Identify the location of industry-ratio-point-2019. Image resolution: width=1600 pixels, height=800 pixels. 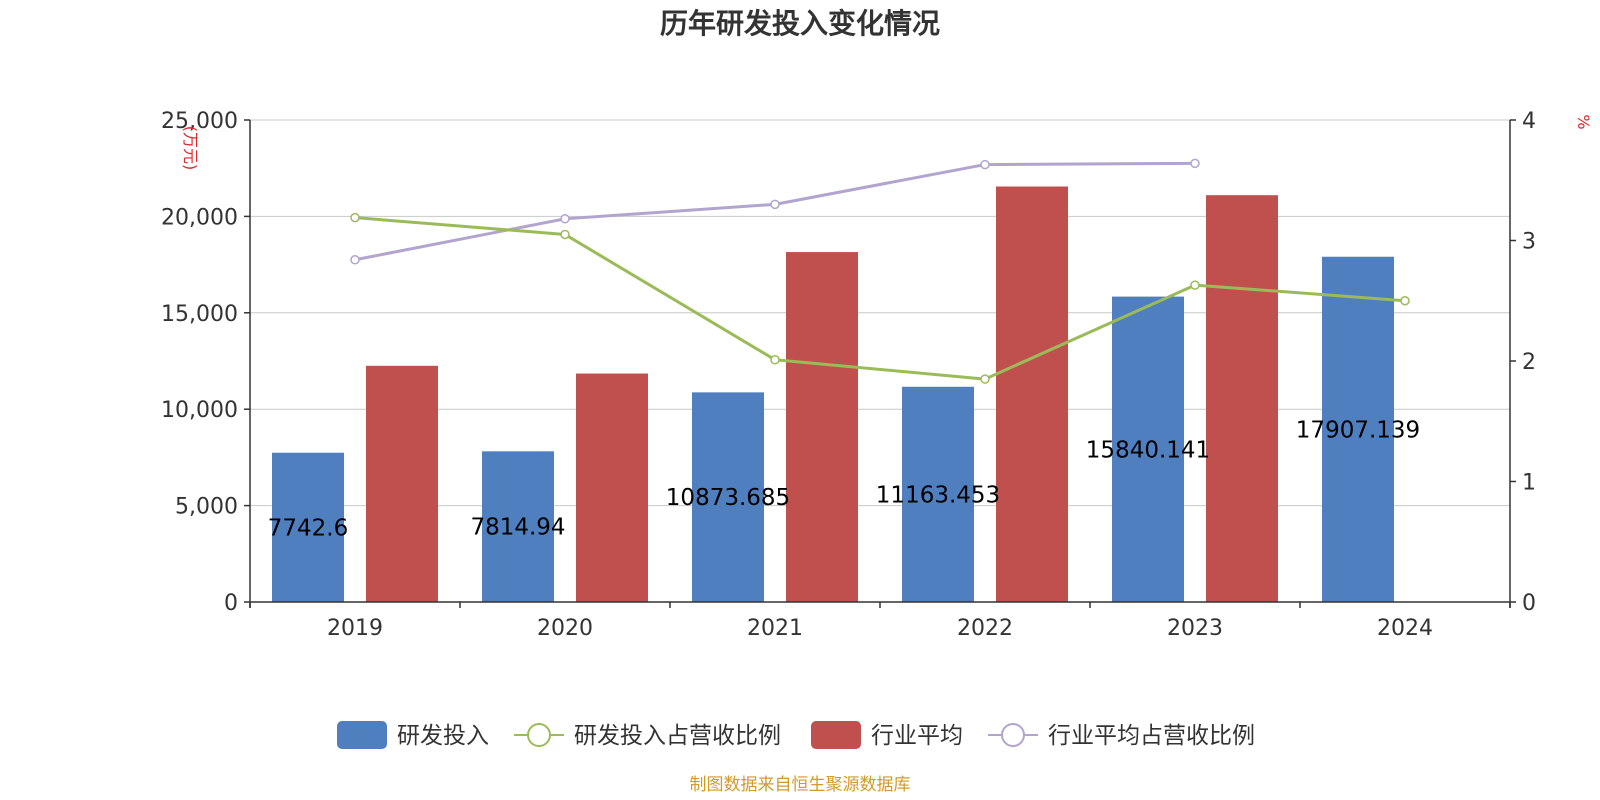
(355, 260).